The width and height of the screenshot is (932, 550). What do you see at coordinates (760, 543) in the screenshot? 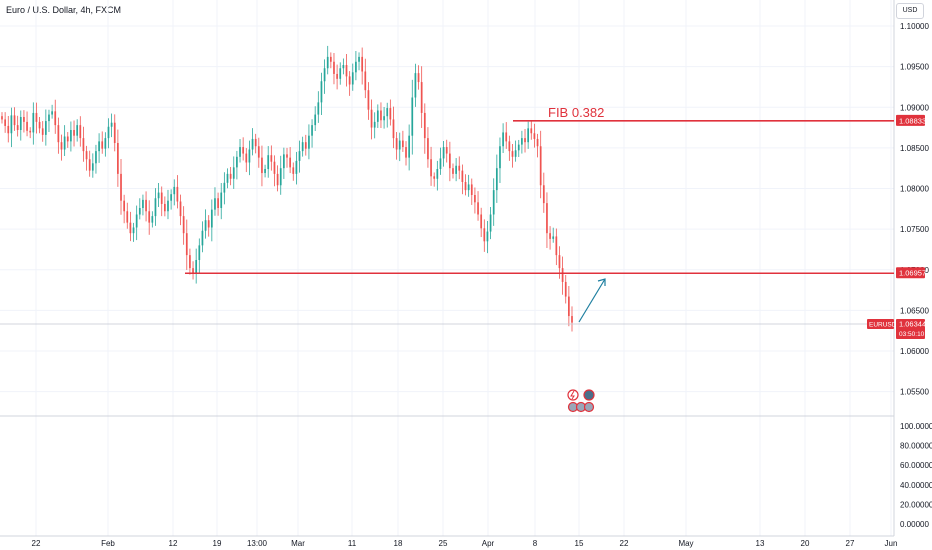
I see `time-tick-label: 13` at bounding box center [760, 543].